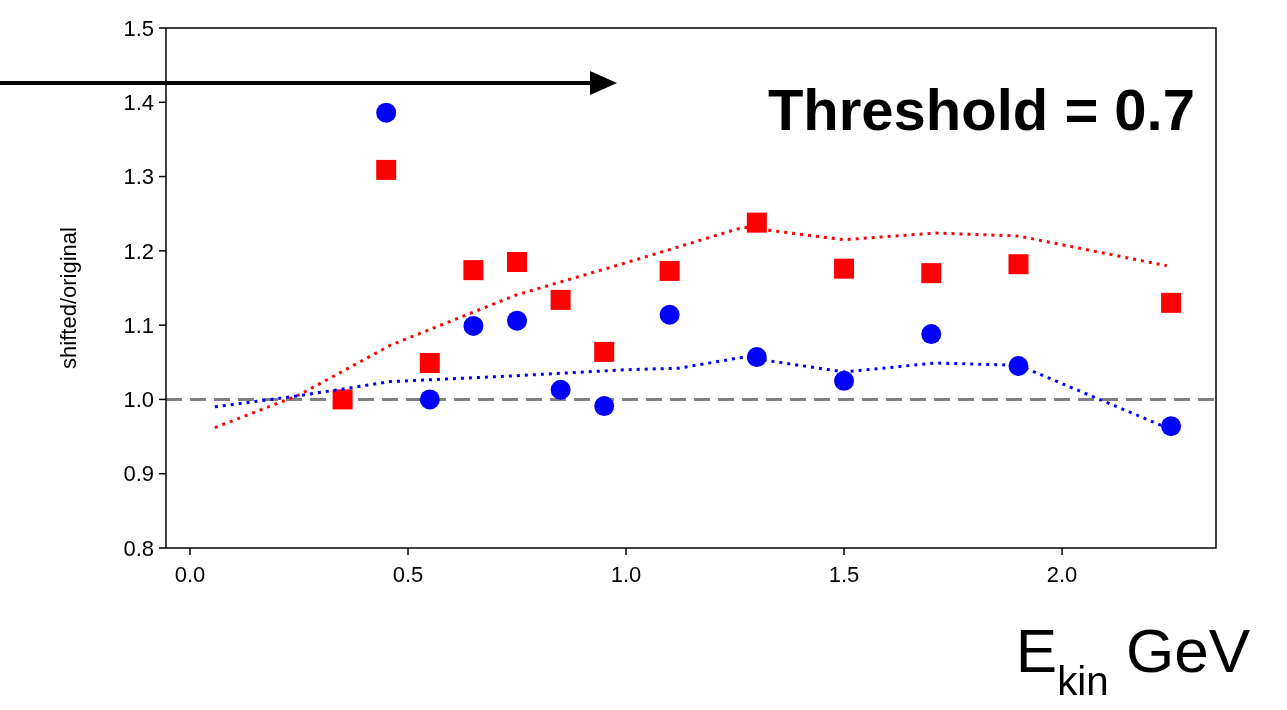  Describe the element at coordinates (138, 548) in the screenshot. I see `y-tick-label: 0.8` at that location.